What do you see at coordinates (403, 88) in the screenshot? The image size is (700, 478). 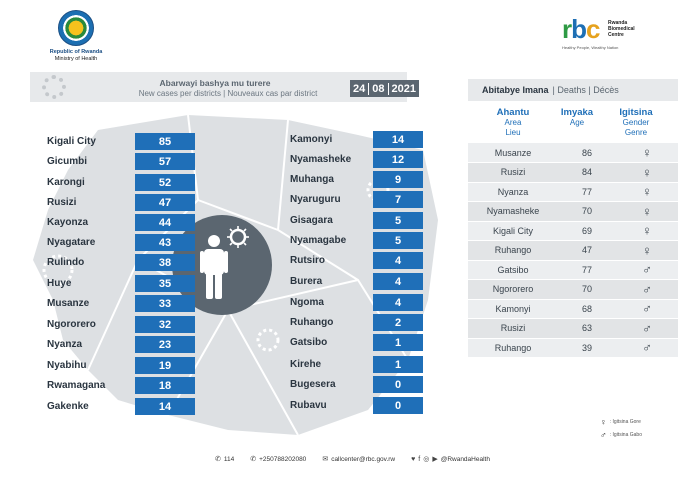 I see `date-year: 2021` at bounding box center [403, 88].